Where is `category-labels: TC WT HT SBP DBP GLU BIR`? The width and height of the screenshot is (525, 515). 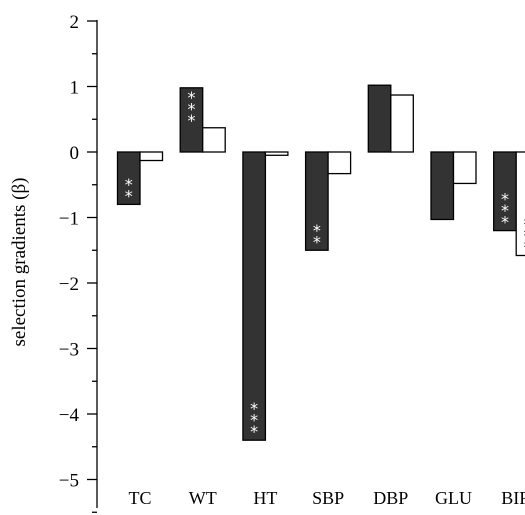
category-labels: TC WT HT SBP DBP GLU BIR is located at coordinates (326, 498).